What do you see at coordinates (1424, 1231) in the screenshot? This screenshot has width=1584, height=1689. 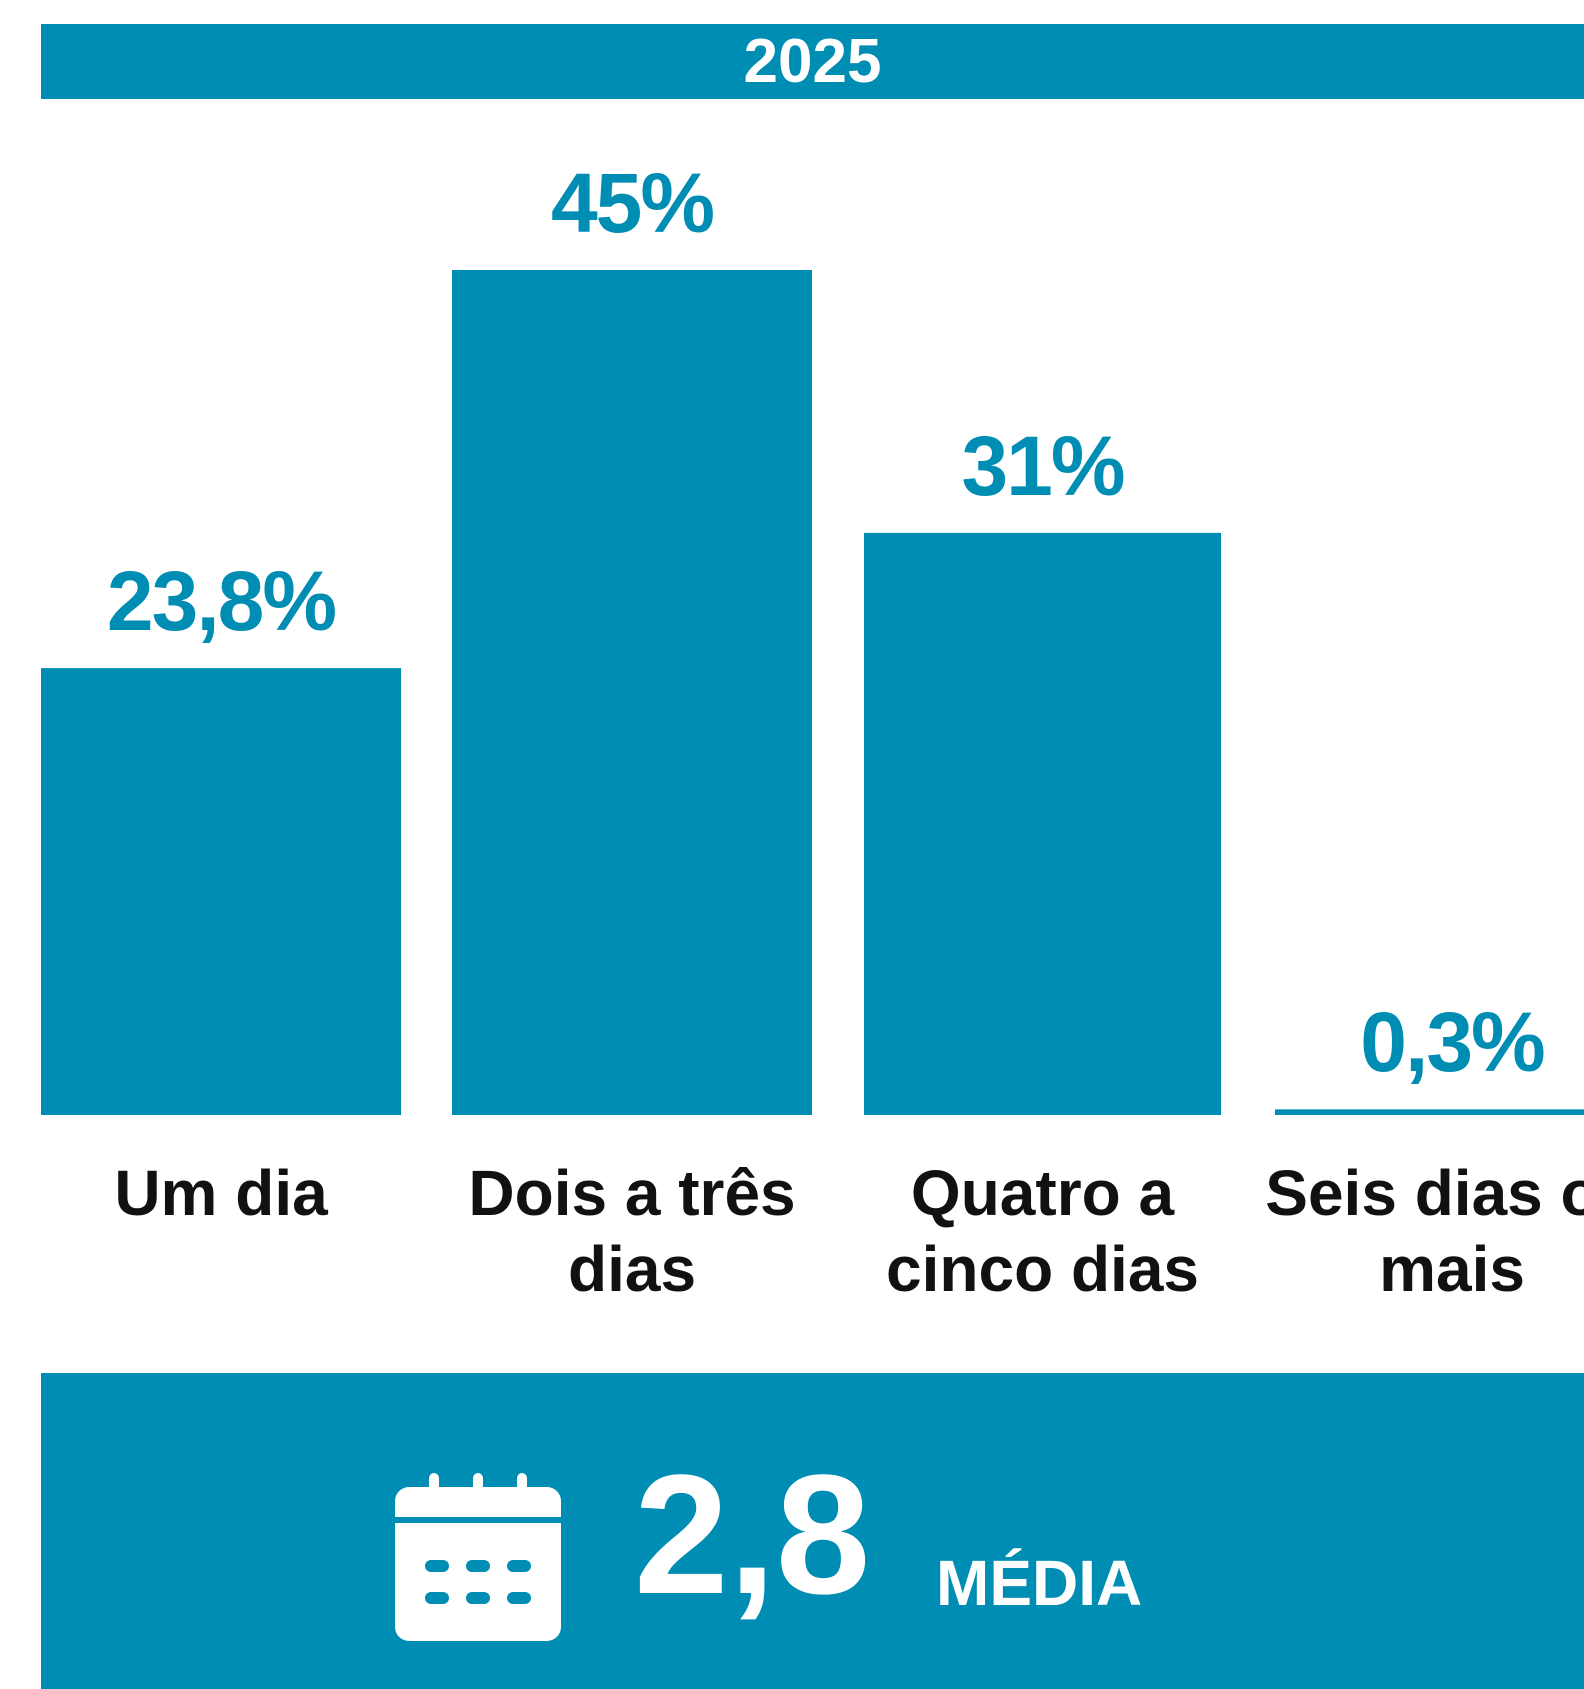 I see `category-label: Seis dias ou mais` at bounding box center [1424, 1231].